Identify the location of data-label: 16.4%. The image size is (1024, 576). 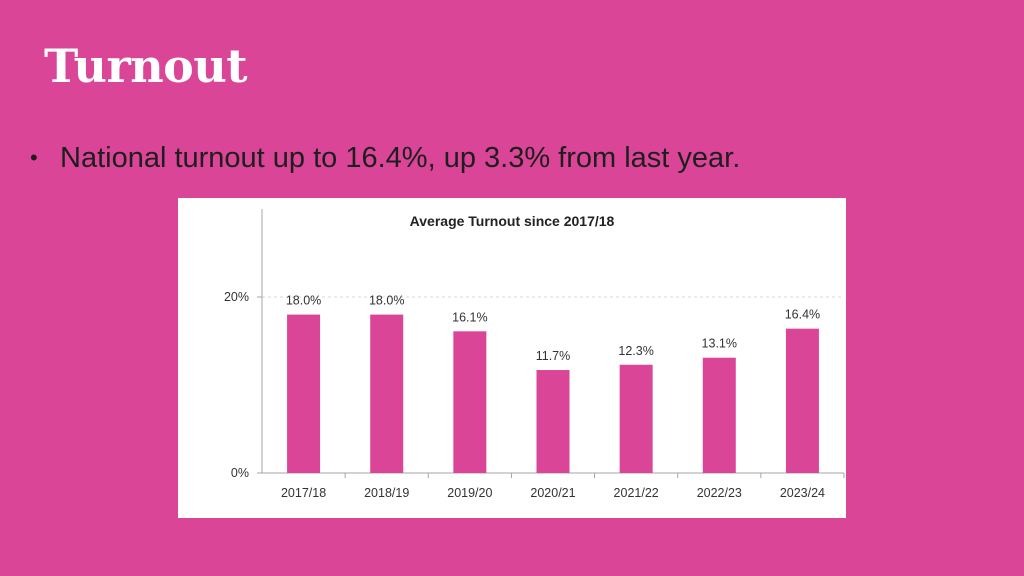
(802, 315).